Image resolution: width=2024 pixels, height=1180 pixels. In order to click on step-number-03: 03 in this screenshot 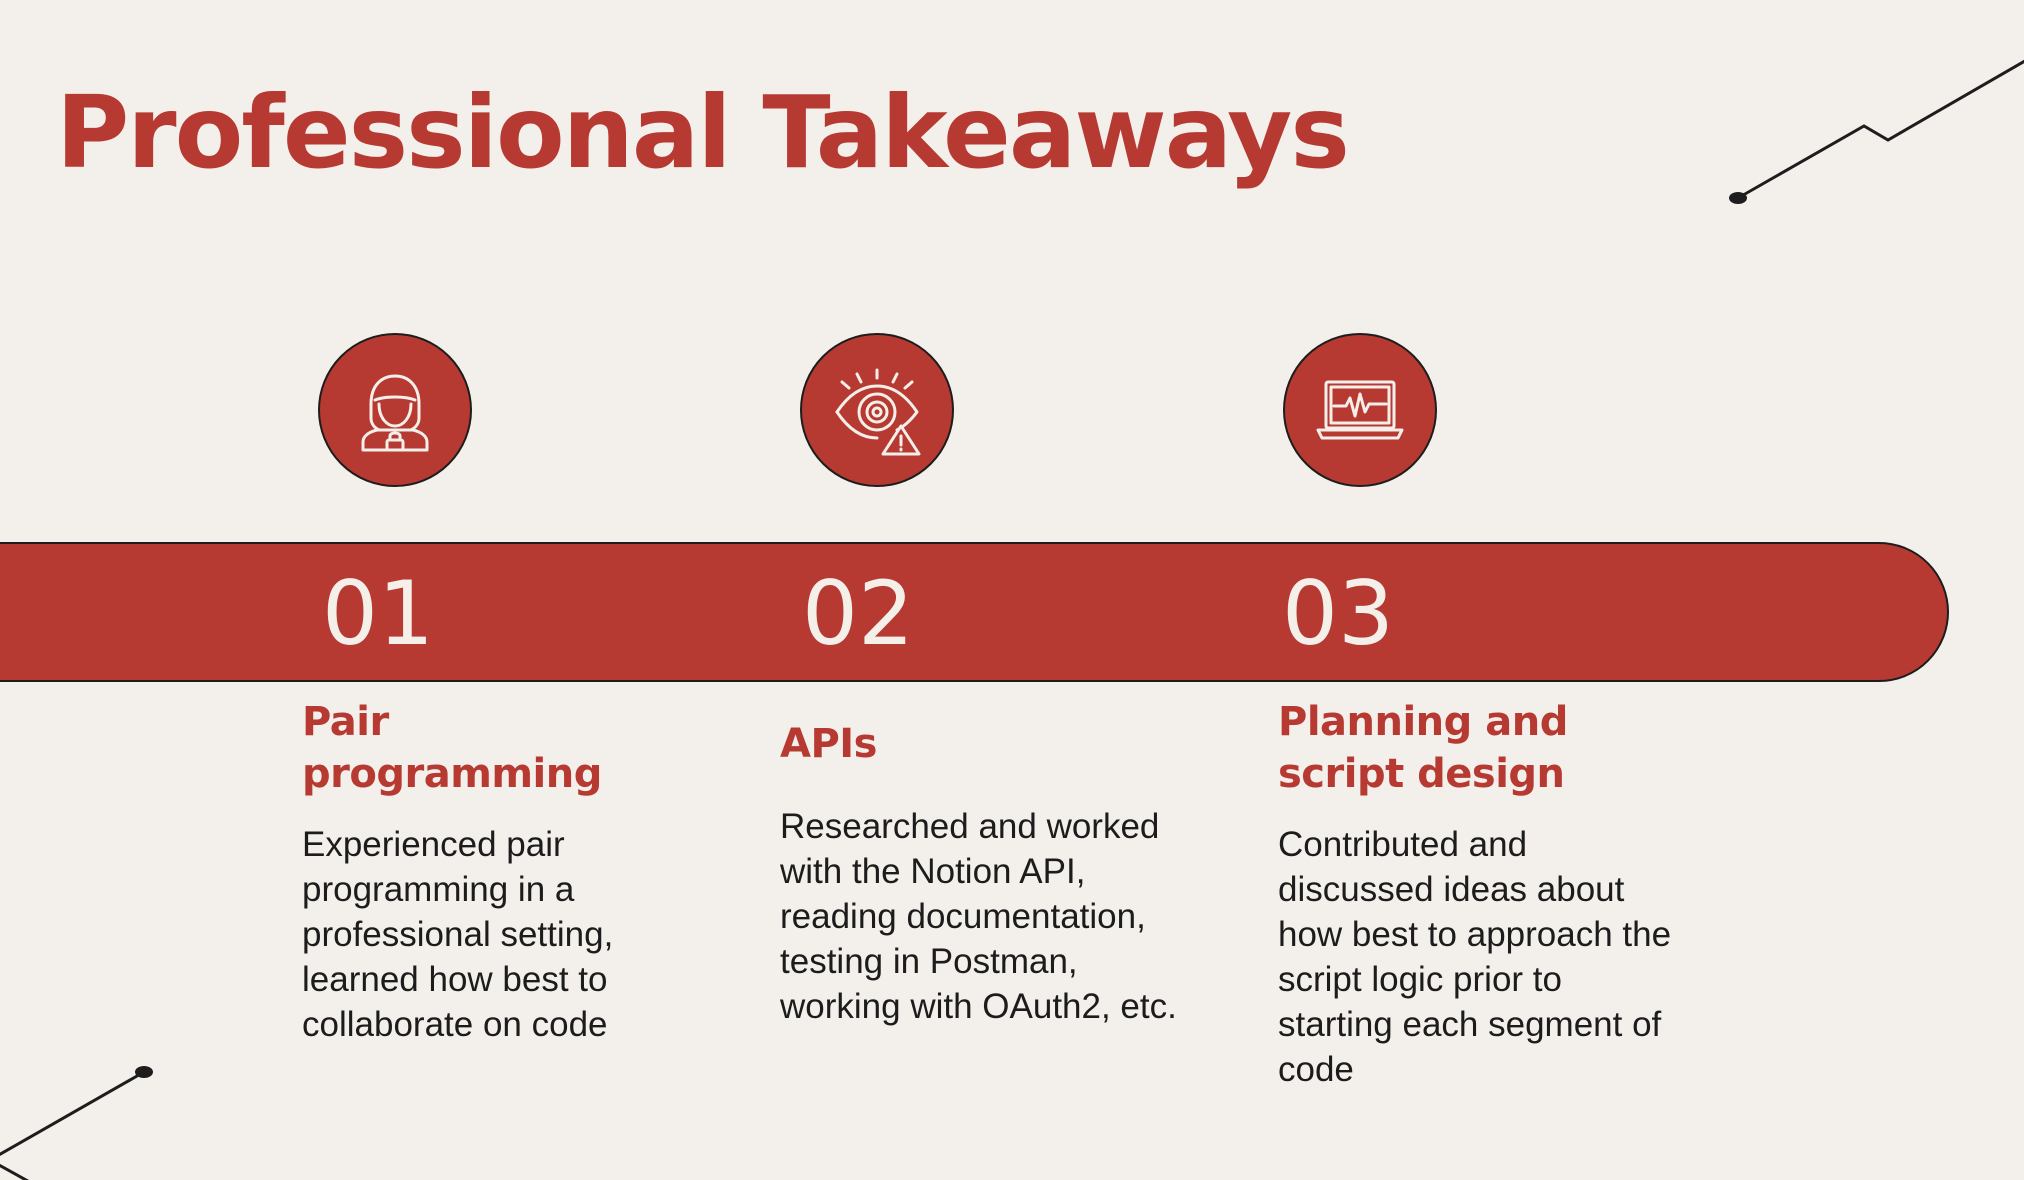, I will do `click(1338, 613)`.